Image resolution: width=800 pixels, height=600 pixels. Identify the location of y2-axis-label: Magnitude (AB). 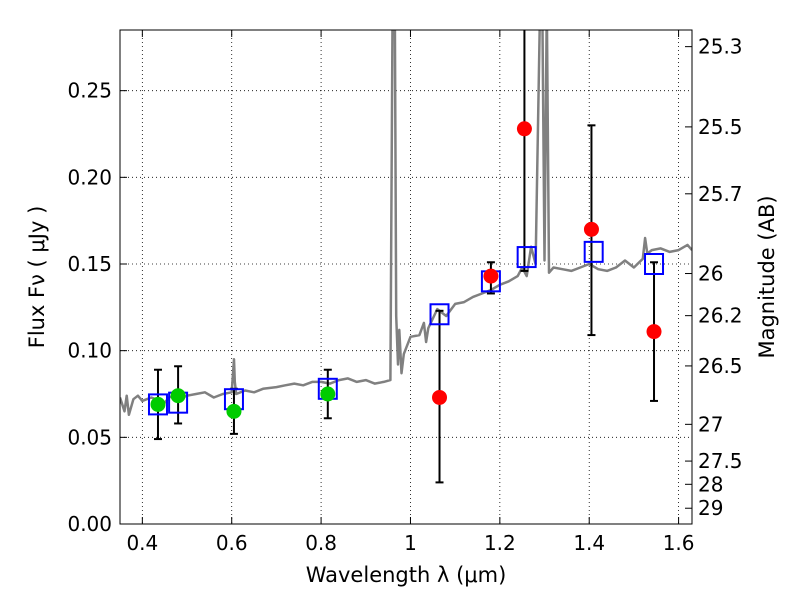
(767, 276).